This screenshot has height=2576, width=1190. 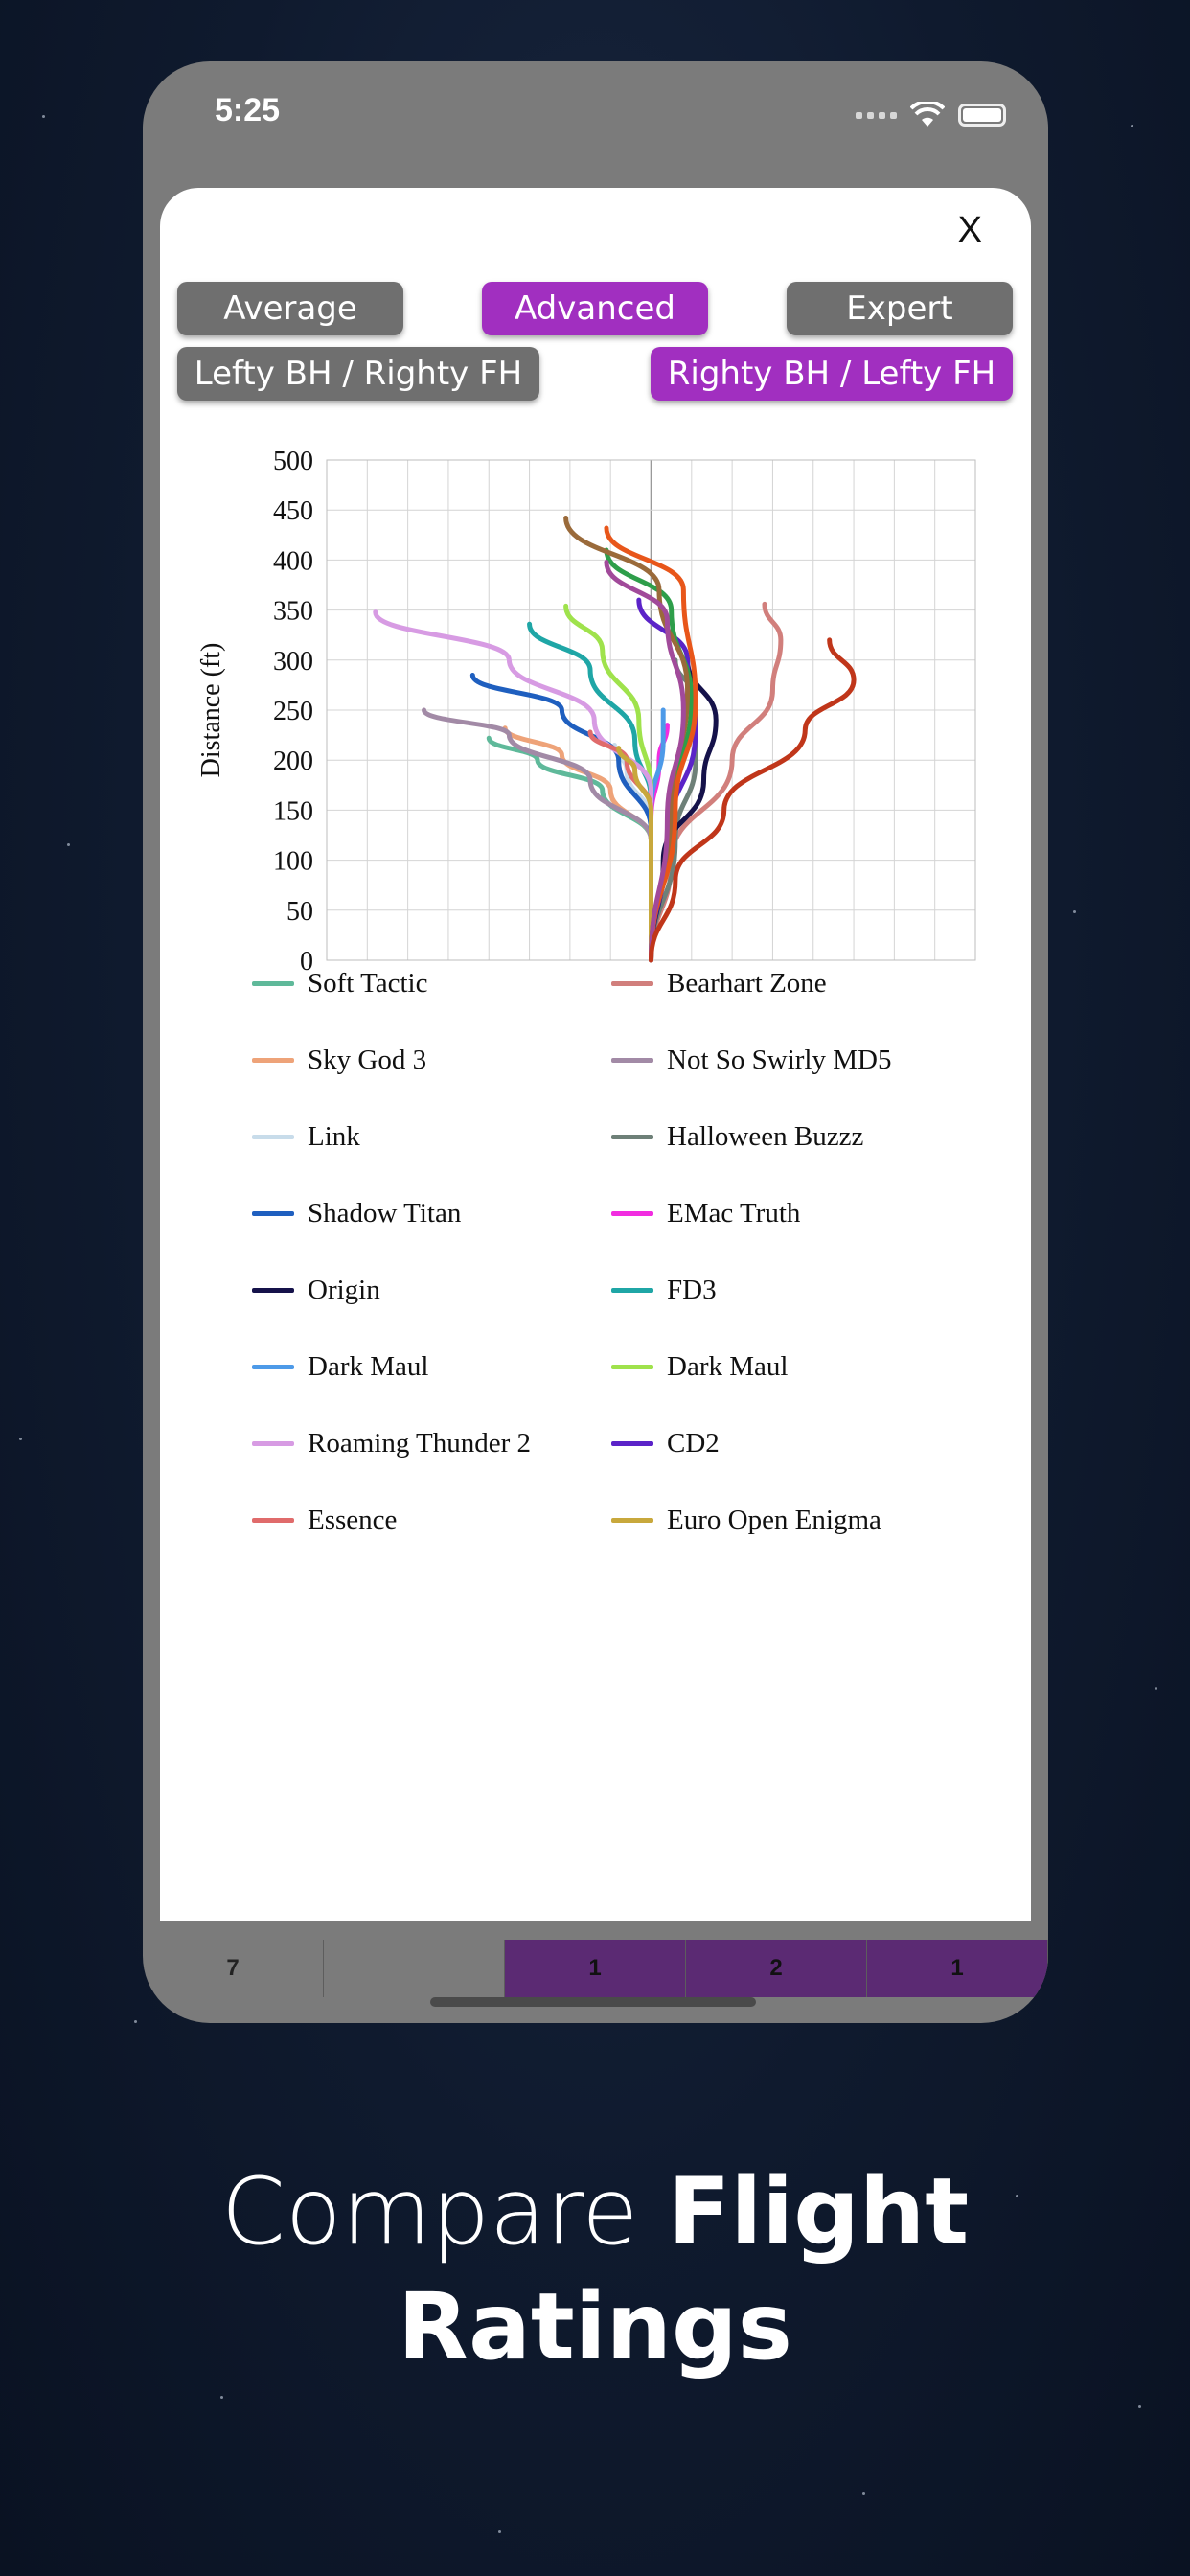 What do you see at coordinates (420, 1443) in the screenshot?
I see `legend-label: Roaming Thunder 2` at bounding box center [420, 1443].